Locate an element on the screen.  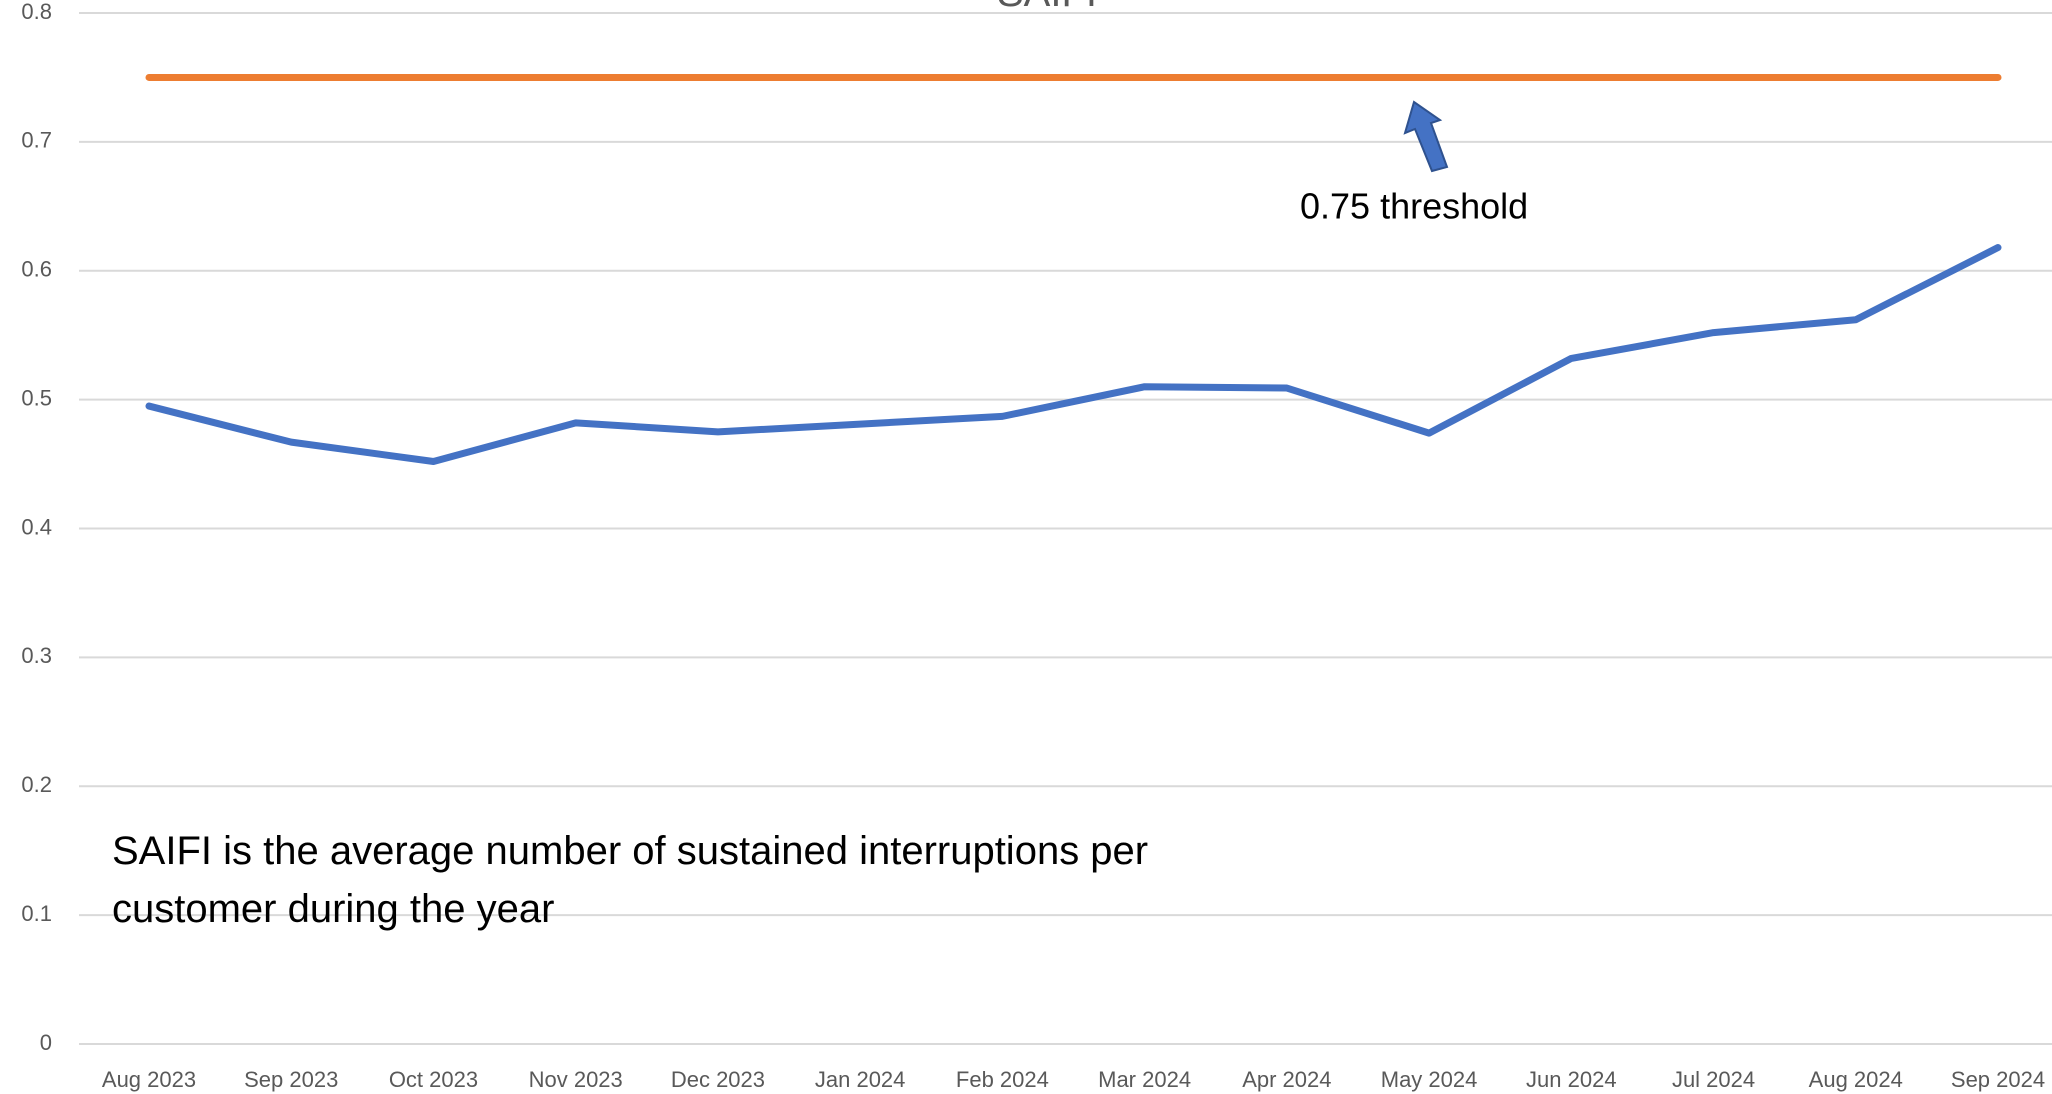
x-tick-label: Aug 2023 is located at coordinates (149, 1079).